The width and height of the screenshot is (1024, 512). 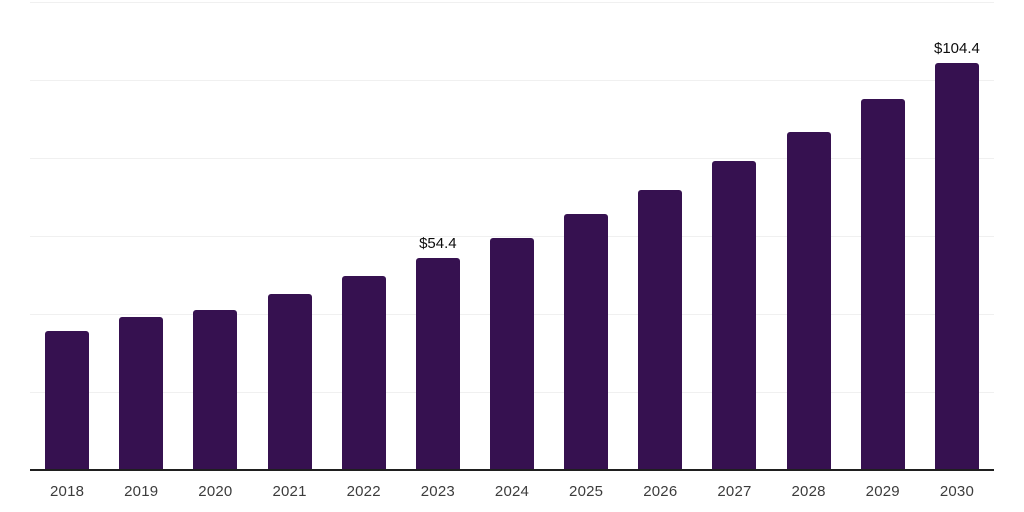 What do you see at coordinates (734, 315) in the screenshot?
I see `bar-2027` at bounding box center [734, 315].